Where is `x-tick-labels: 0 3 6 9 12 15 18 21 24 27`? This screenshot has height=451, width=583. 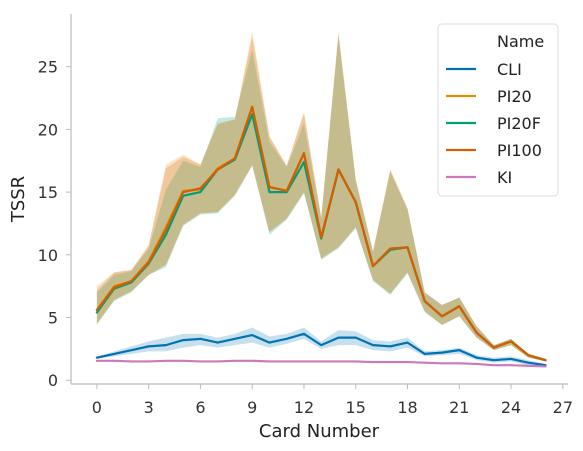
x-tick-labels: 0 3 6 9 12 15 18 21 24 27 is located at coordinates (332, 400).